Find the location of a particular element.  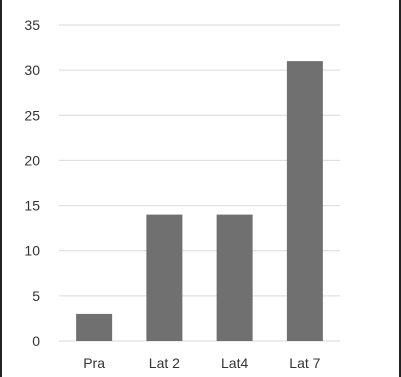

x-category-label: Lat 7 is located at coordinates (304, 363).